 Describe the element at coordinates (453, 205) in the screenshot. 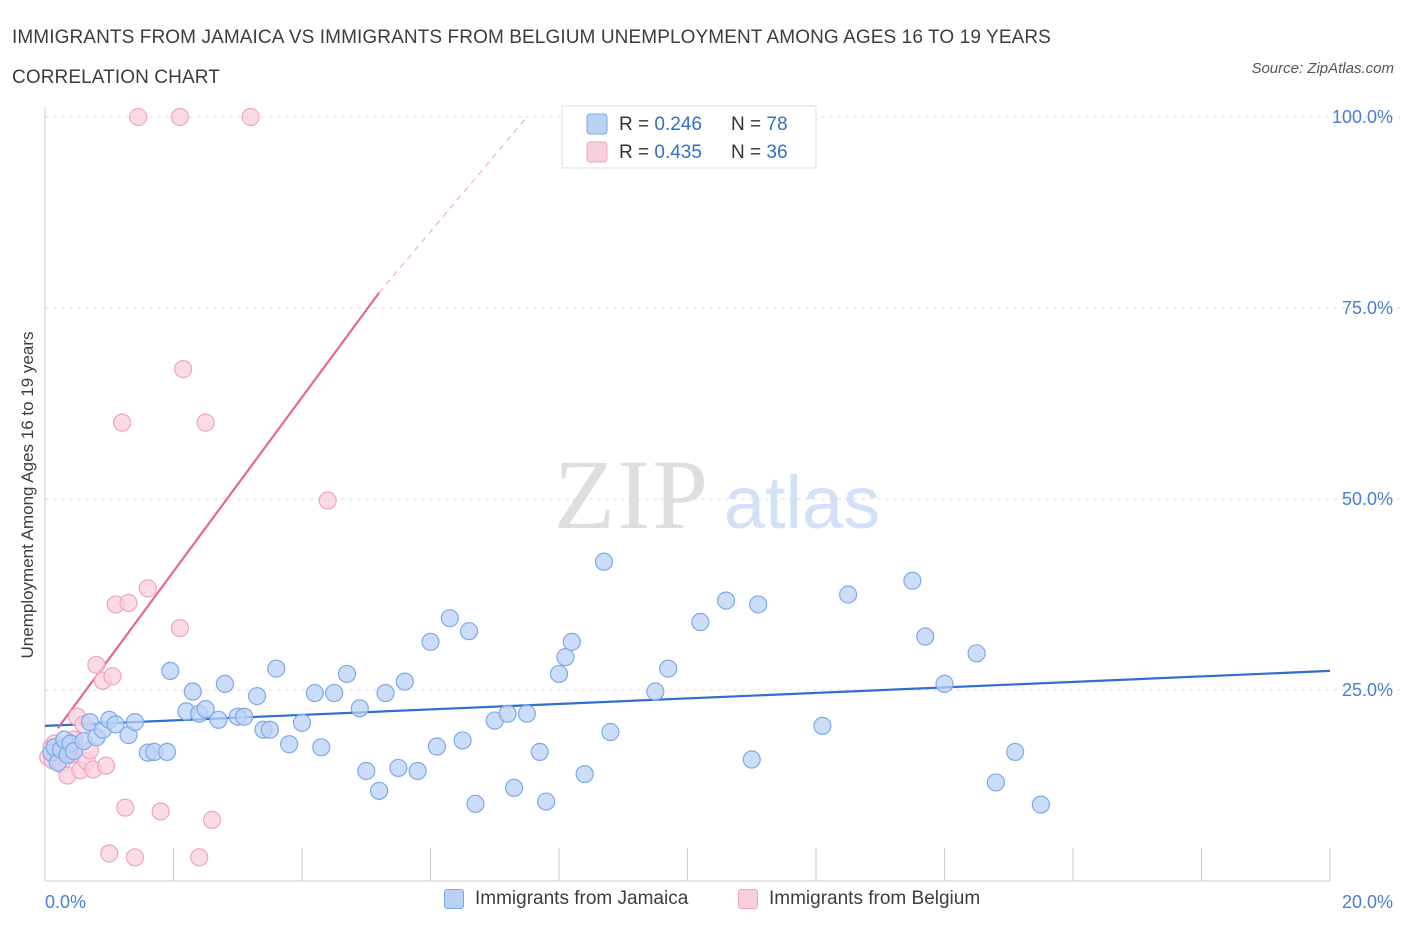

I see `trend-line-extension-belgium` at that location.